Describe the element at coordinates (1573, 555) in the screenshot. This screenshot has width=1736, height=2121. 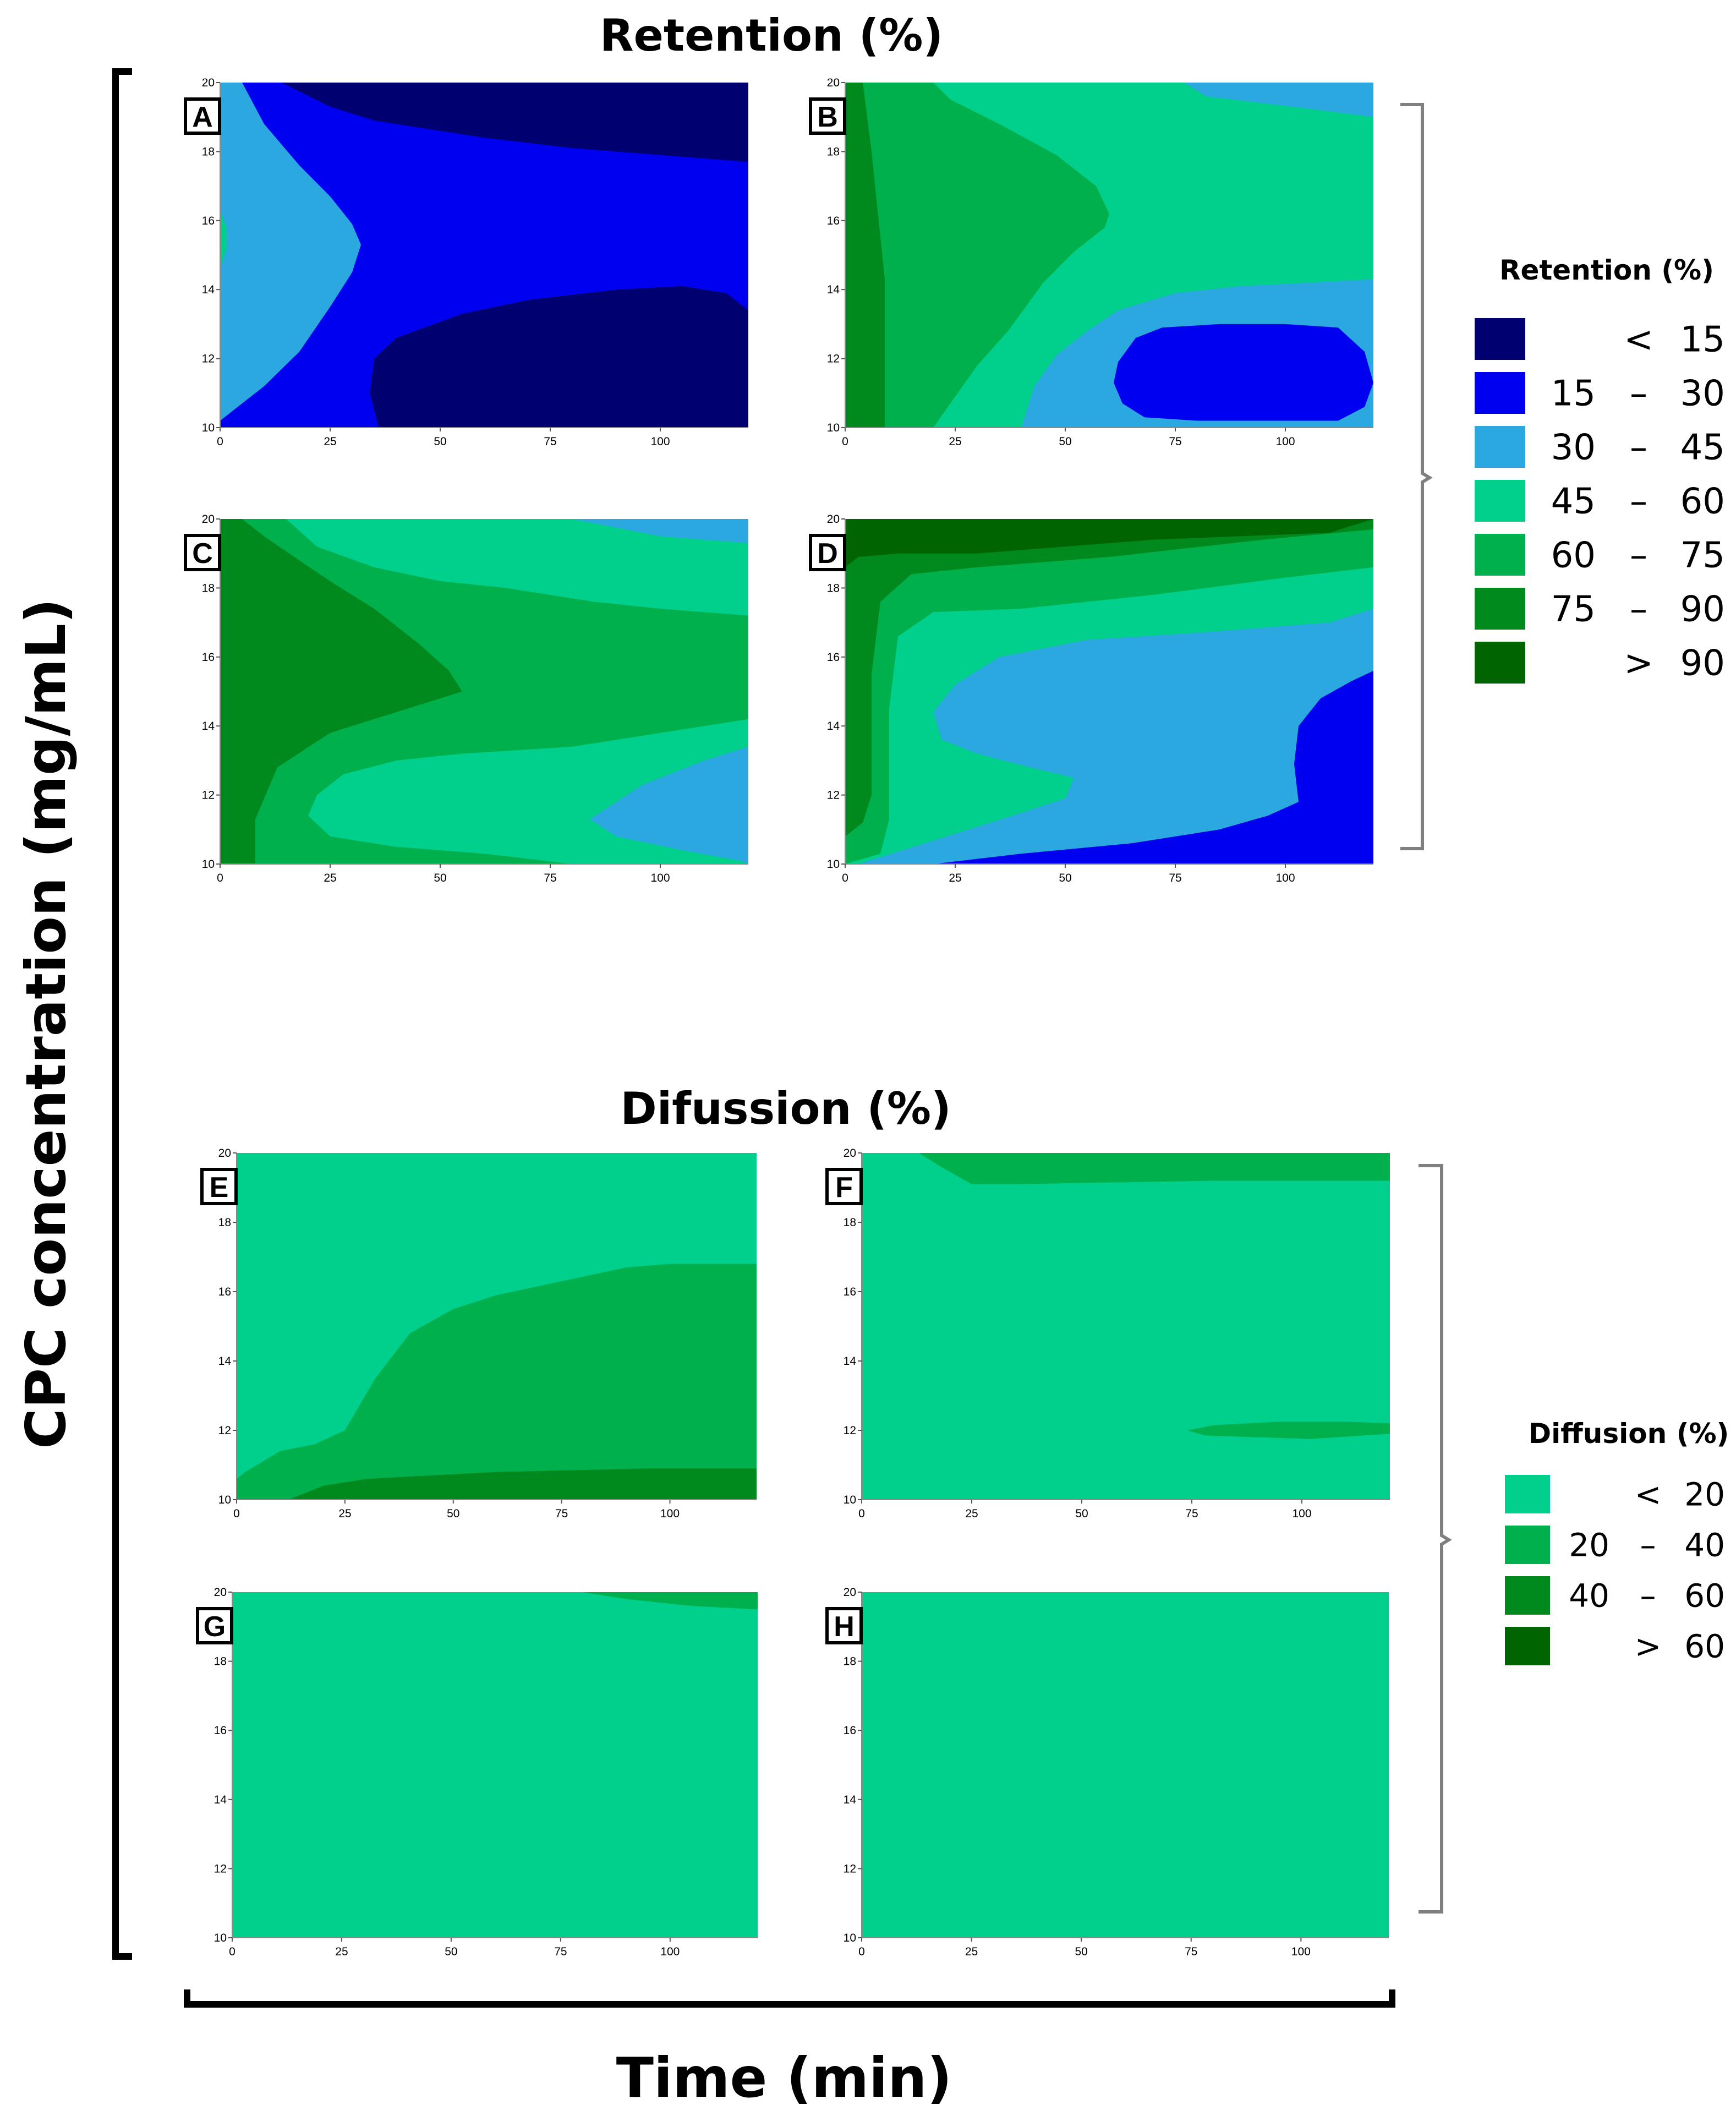
I see `legend-low-value: 60` at that location.